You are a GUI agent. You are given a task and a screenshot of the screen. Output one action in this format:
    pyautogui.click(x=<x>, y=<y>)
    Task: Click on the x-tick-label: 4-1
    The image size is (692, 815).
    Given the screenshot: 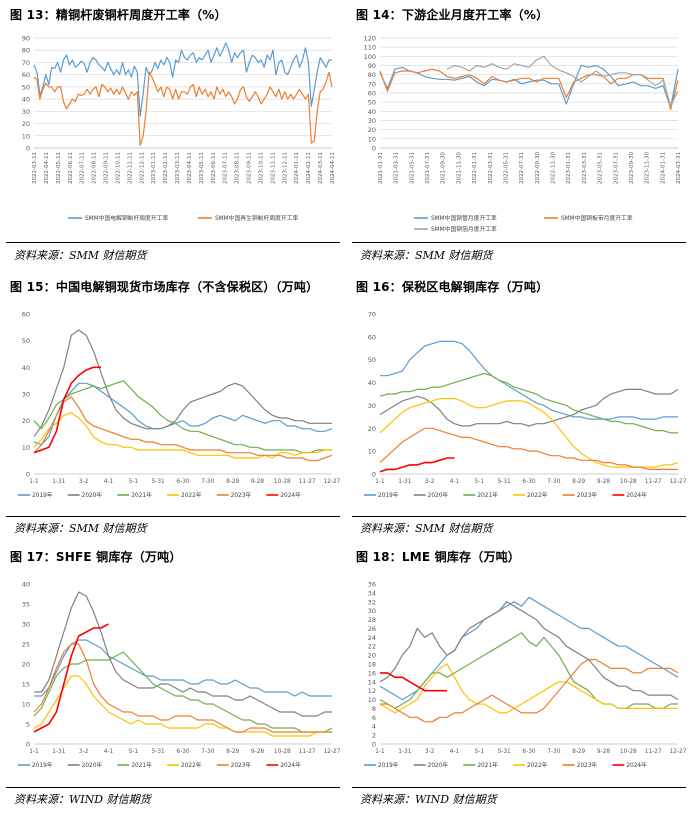 What is the action you would take?
    pyautogui.click(x=109, y=752)
    